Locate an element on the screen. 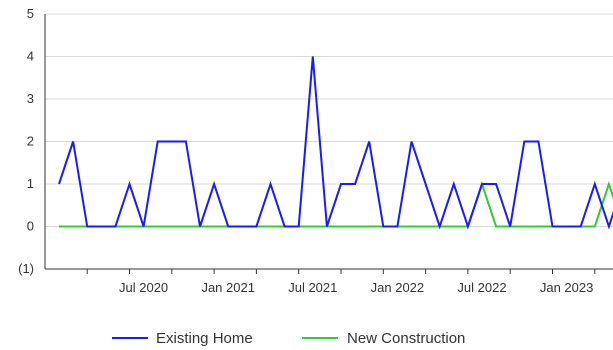 The image size is (613, 350). y-axis-ticks: 5 4 3 2 1 0 (1) is located at coordinates (26, 141).